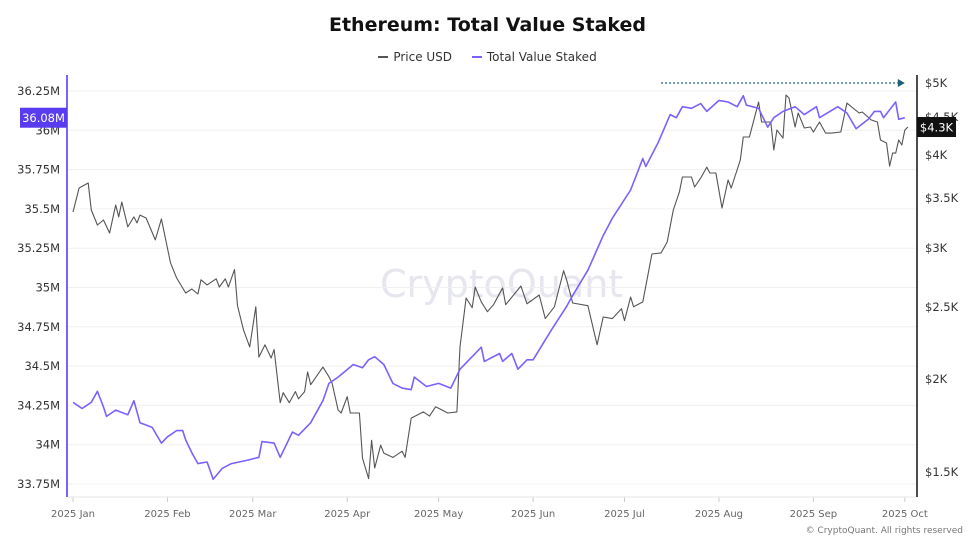  Describe the element at coordinates (423, 57) in the screenshot. I see `legend-label-price: Price USD` at that location.